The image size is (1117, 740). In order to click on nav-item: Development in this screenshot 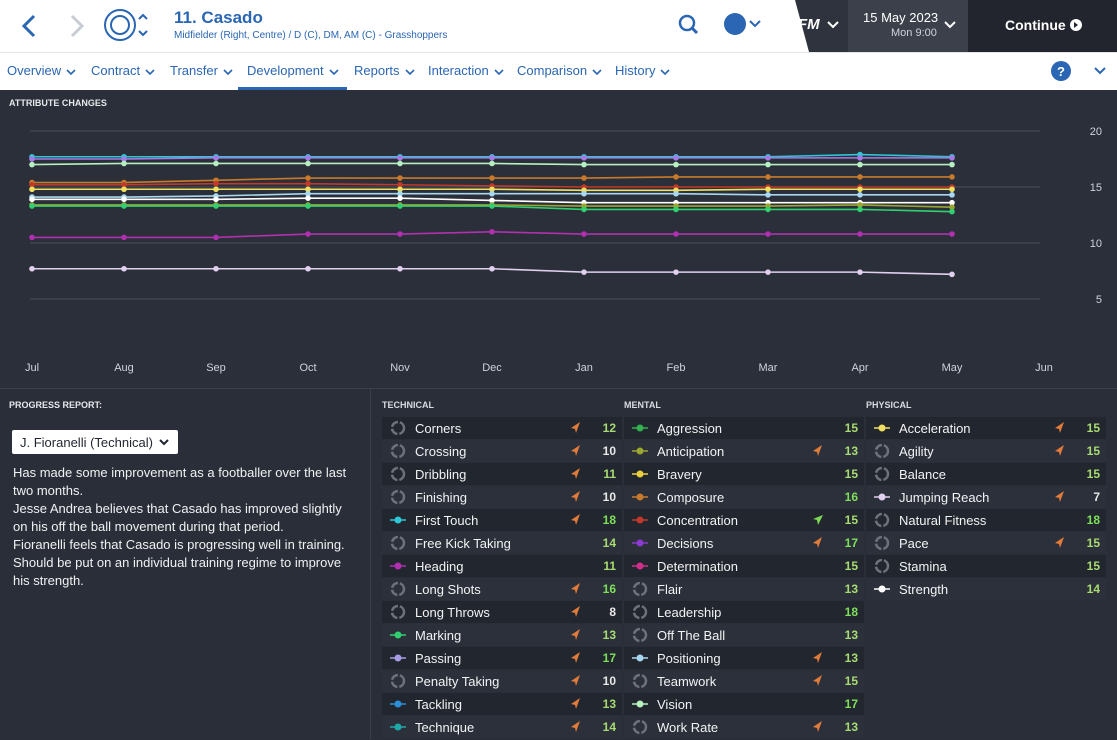, I will do `click(293, 70)`.